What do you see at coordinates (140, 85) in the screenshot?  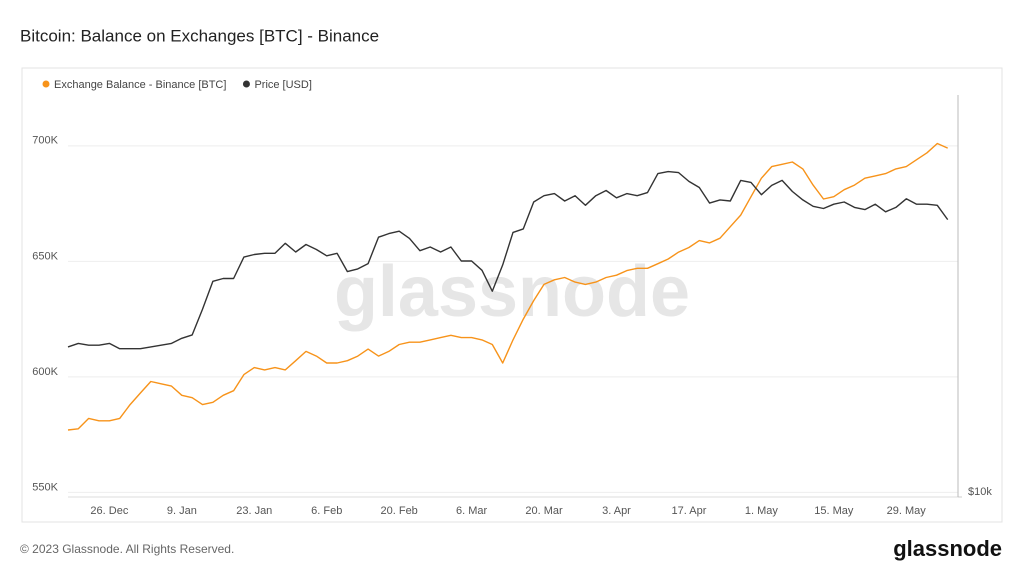 I see `legend-label: Exchange Balance - Binance [BTC]` at bounding box center [140, 85].